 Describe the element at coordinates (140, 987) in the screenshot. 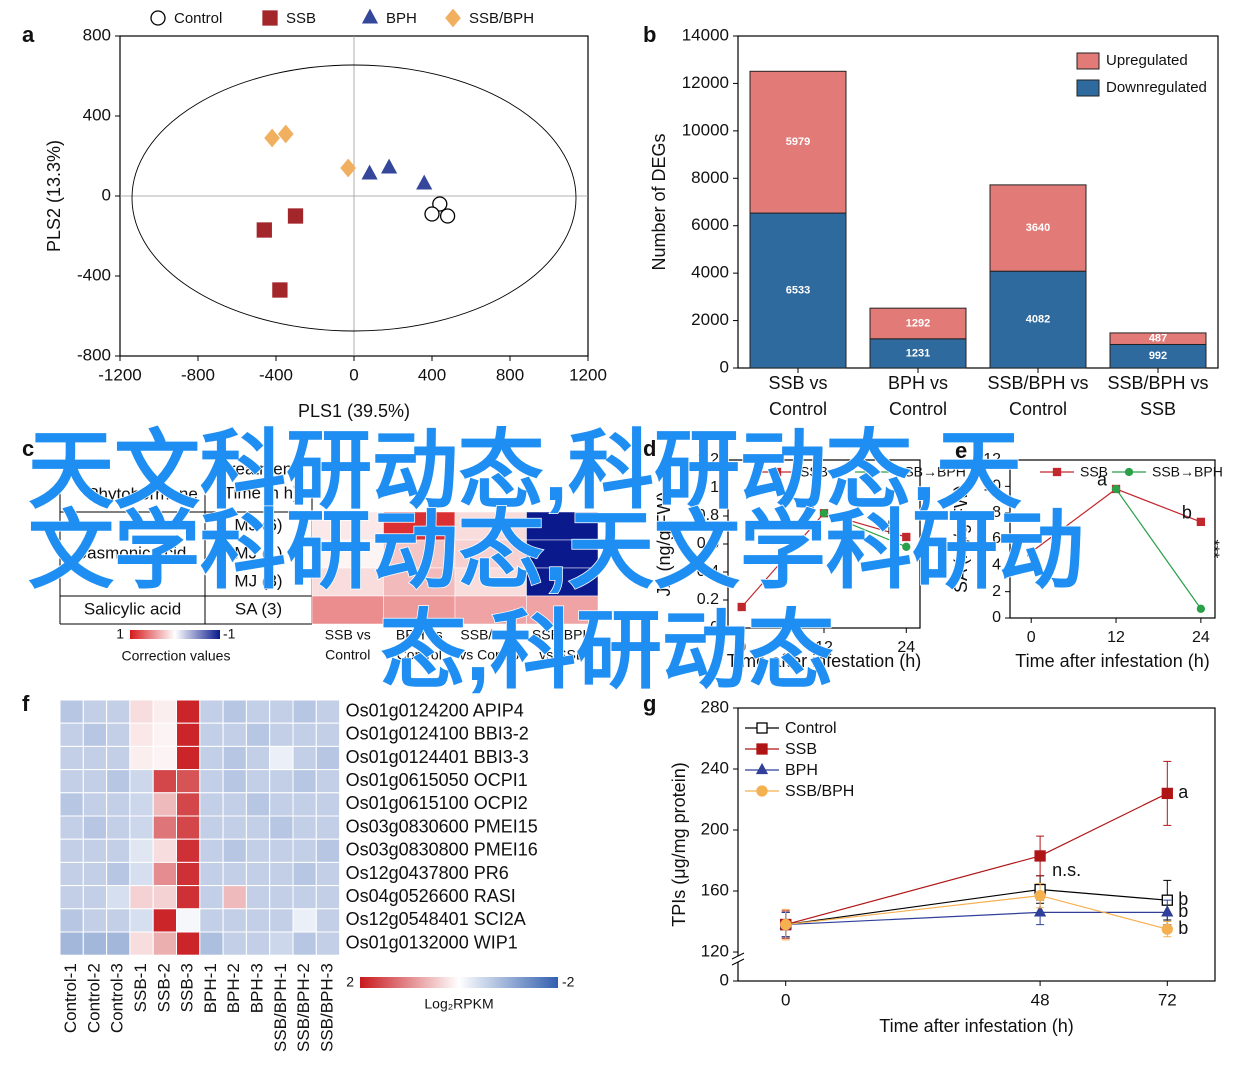

I see `column-label: SSB-1` at that location.